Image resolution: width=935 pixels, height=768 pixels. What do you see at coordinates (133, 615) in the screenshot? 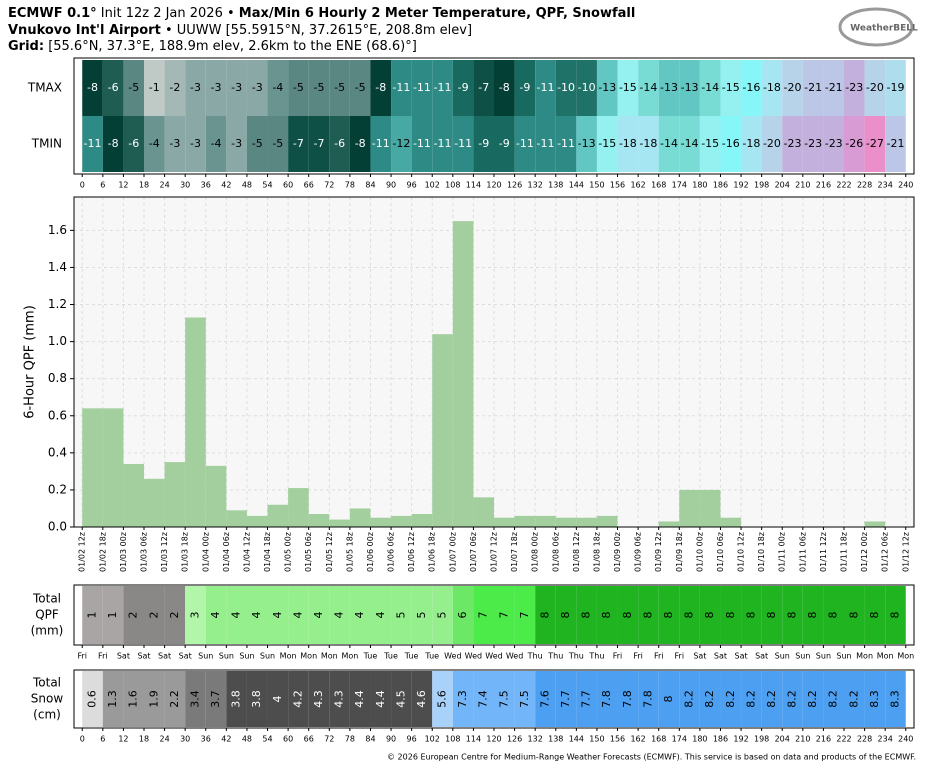
I see `cell-label: 2` at bounding box center [133, 615].